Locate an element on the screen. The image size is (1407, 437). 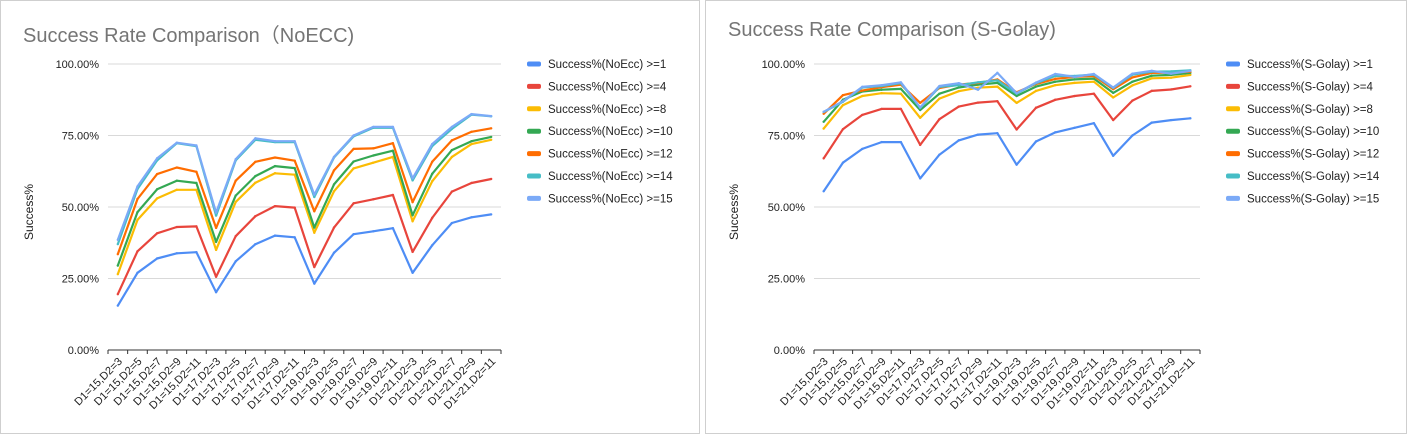
legend-entry: Success%(NoEcc) >=14 is located at coordinates (610, 177).